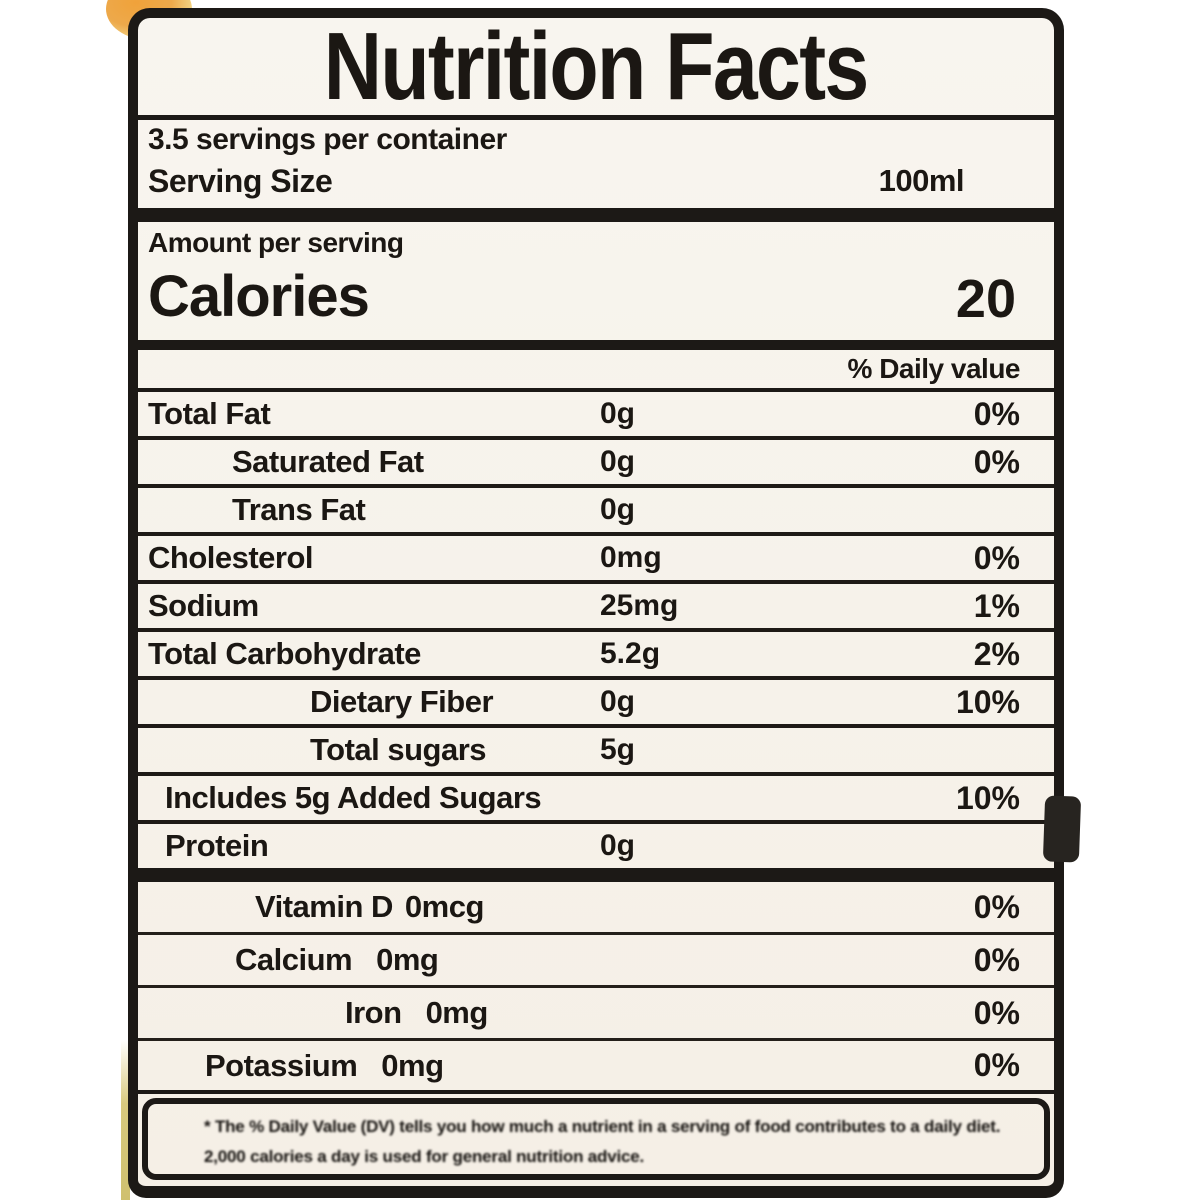 Image resolution: width=1200 pixels, height=1200 pixels. Describe the element at coordinates (596, 656) in the screenshot. I see `nutrient-row: Total Carbohydrate 5.2g 2%` at that location.